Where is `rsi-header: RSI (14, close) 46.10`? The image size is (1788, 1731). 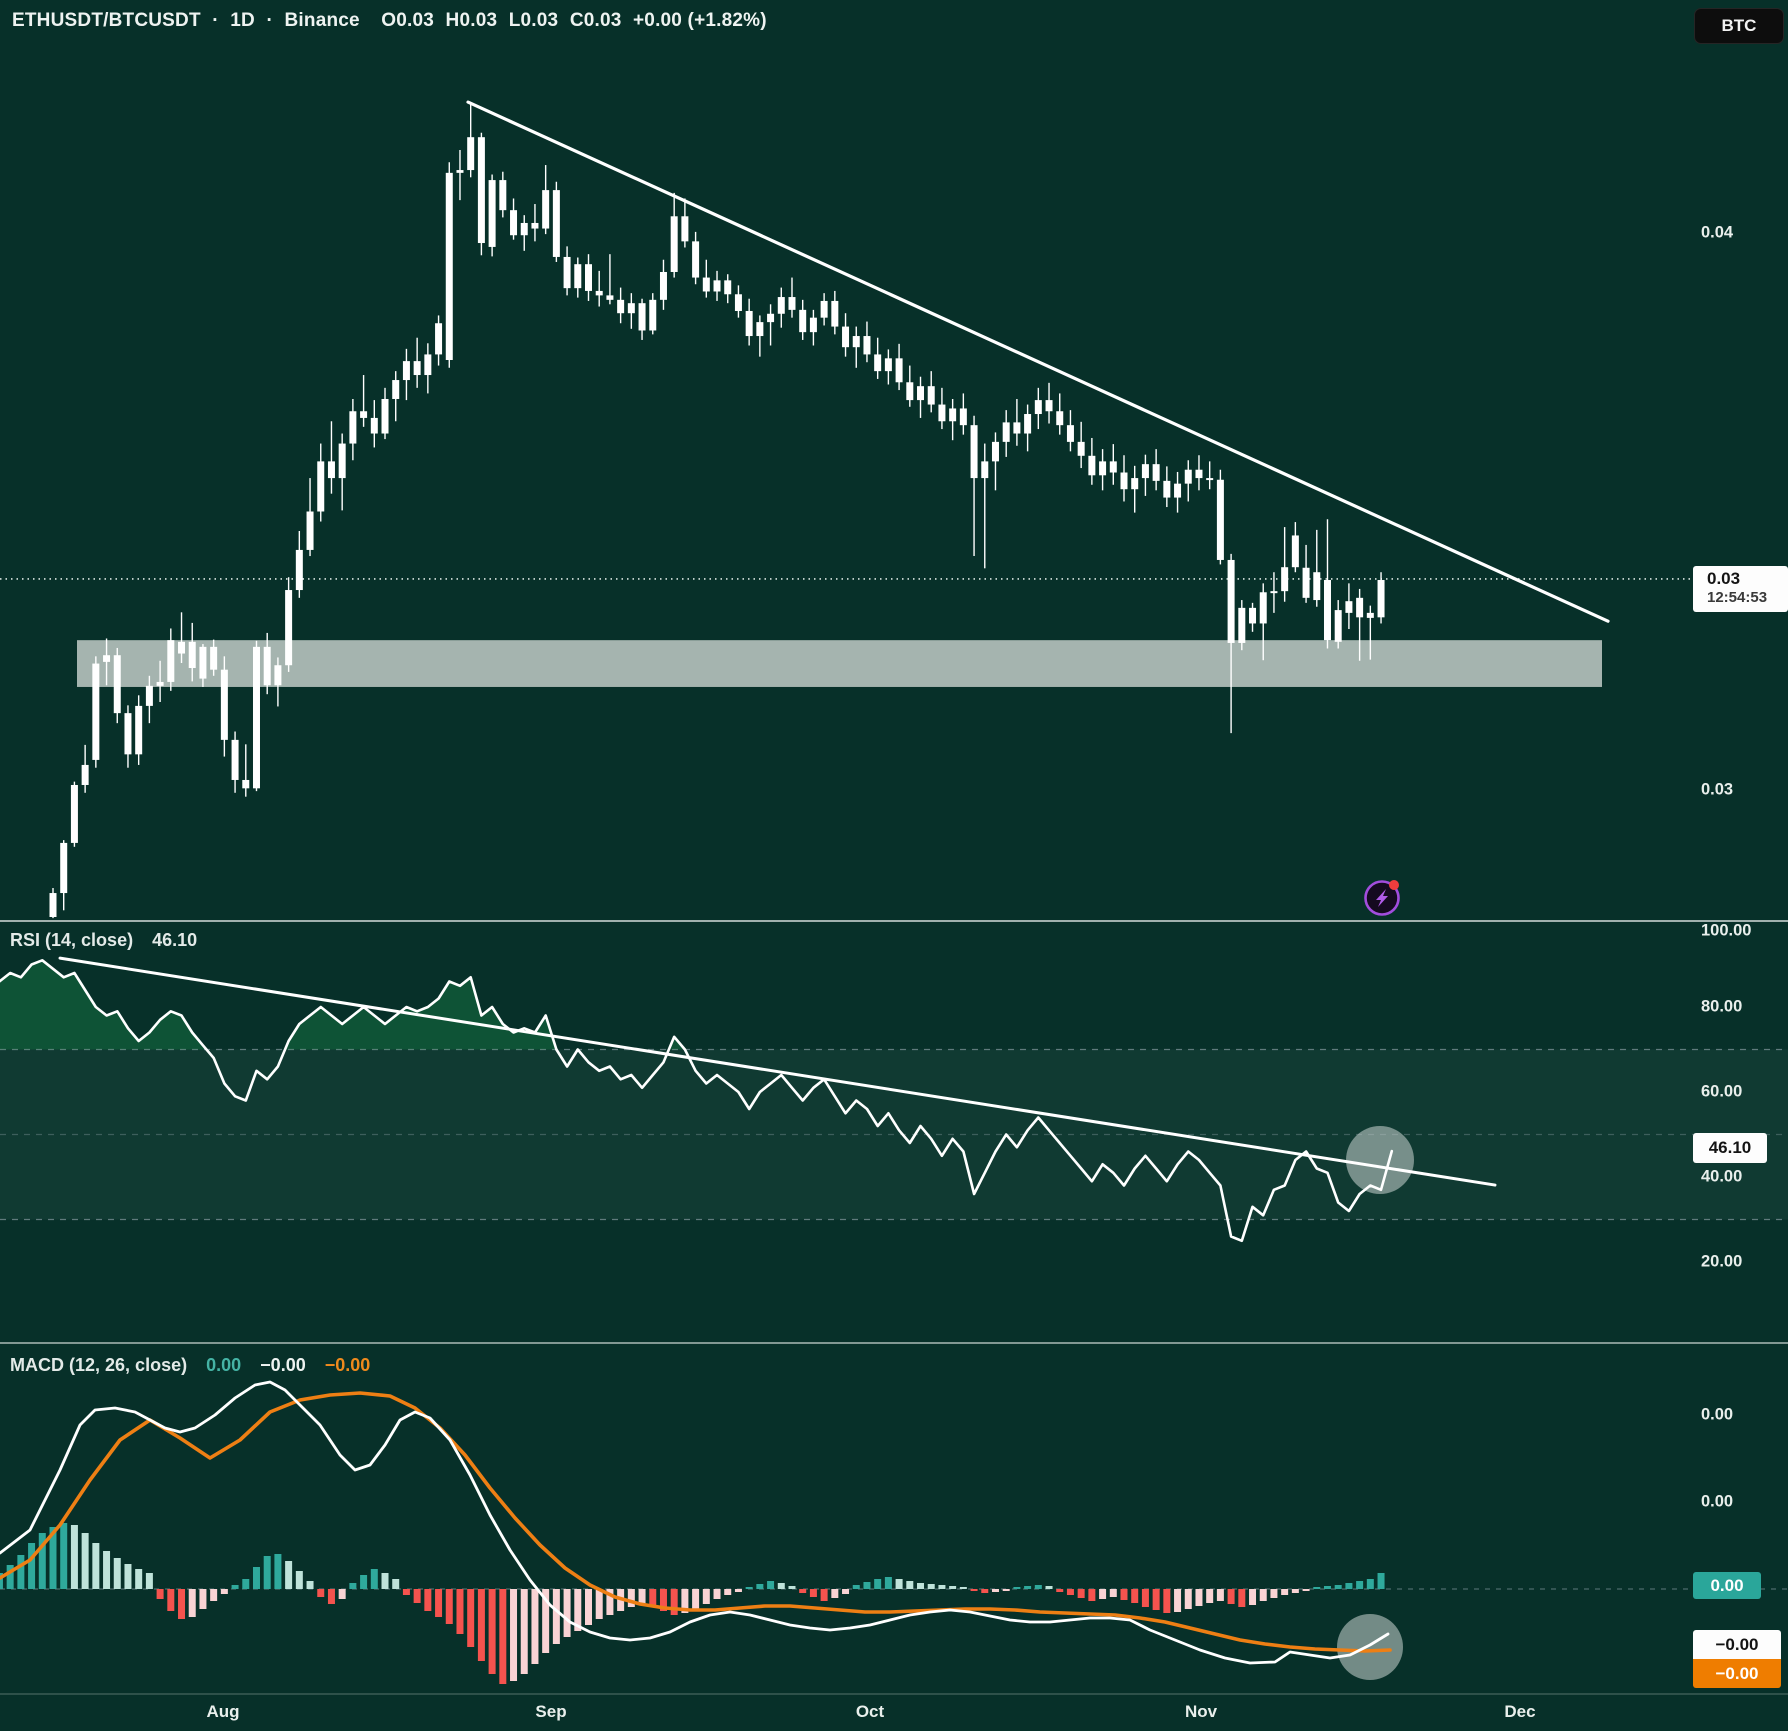
rsi-header: RSI (14, close) 46.10 is located at coordinates (103, 940).